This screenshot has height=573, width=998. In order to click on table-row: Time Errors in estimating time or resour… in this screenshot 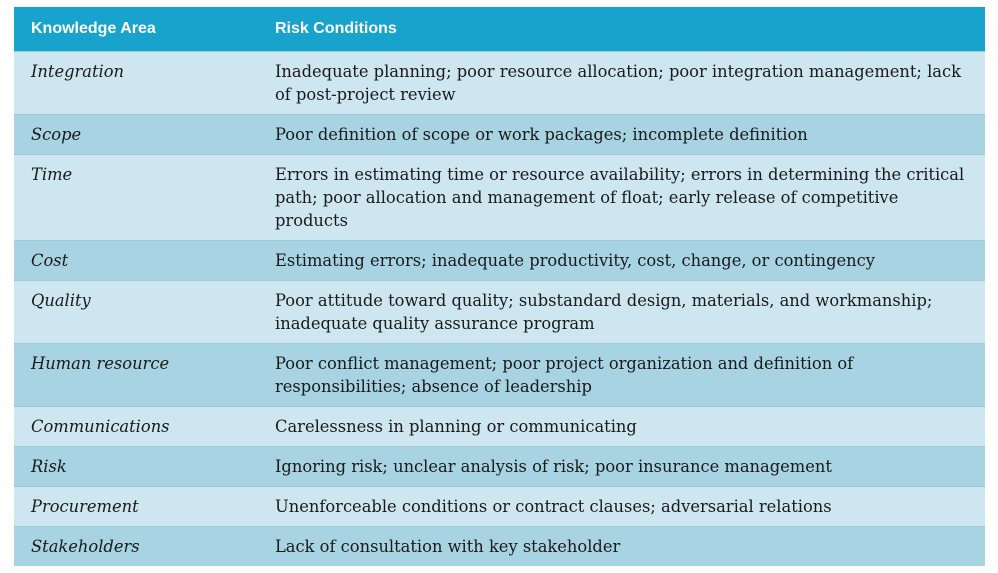, I will do `click(499, 197)`.